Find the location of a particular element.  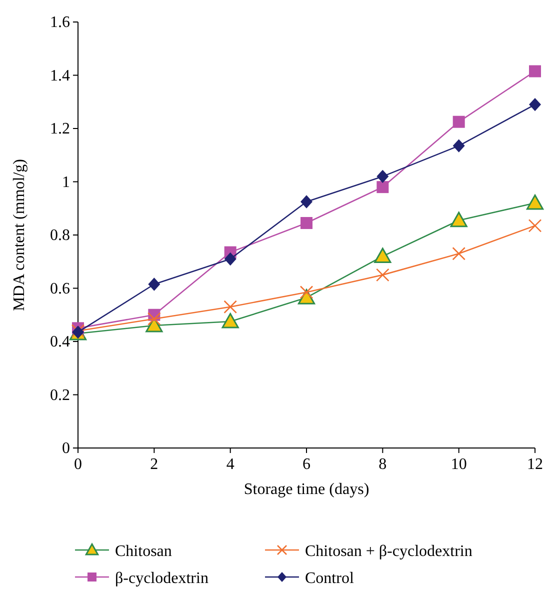

y-tick-label: 1.4 is located at coordinates (60, 75).